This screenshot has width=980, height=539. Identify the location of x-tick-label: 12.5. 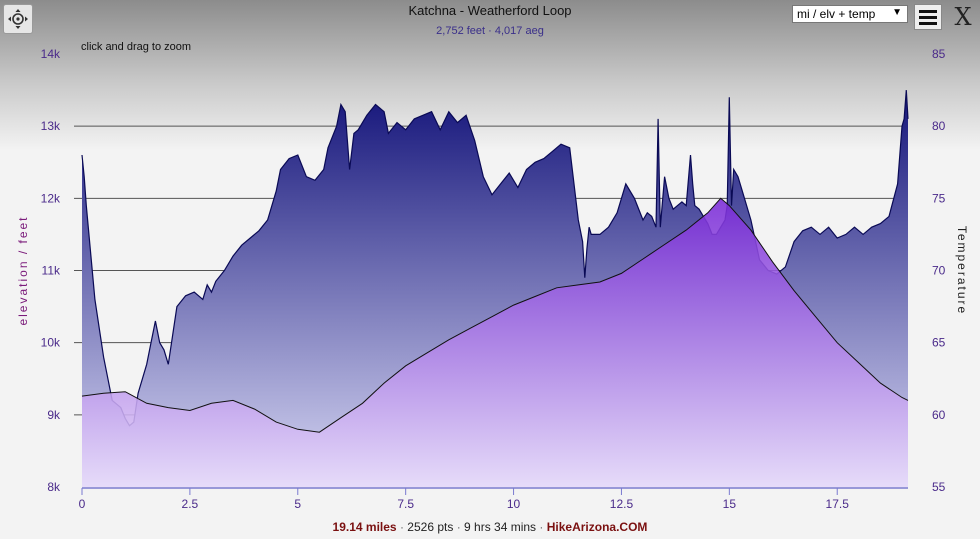
(622, 504).